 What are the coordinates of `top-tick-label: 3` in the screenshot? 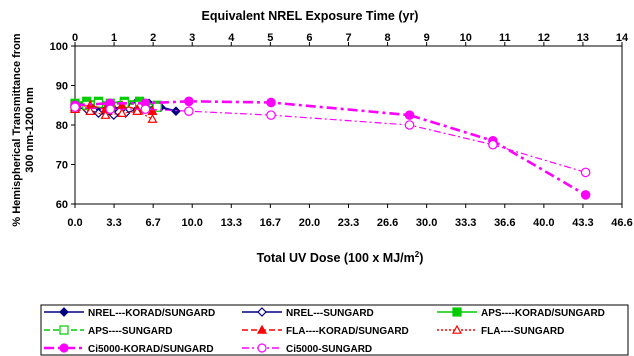 It's located at (192, 38).